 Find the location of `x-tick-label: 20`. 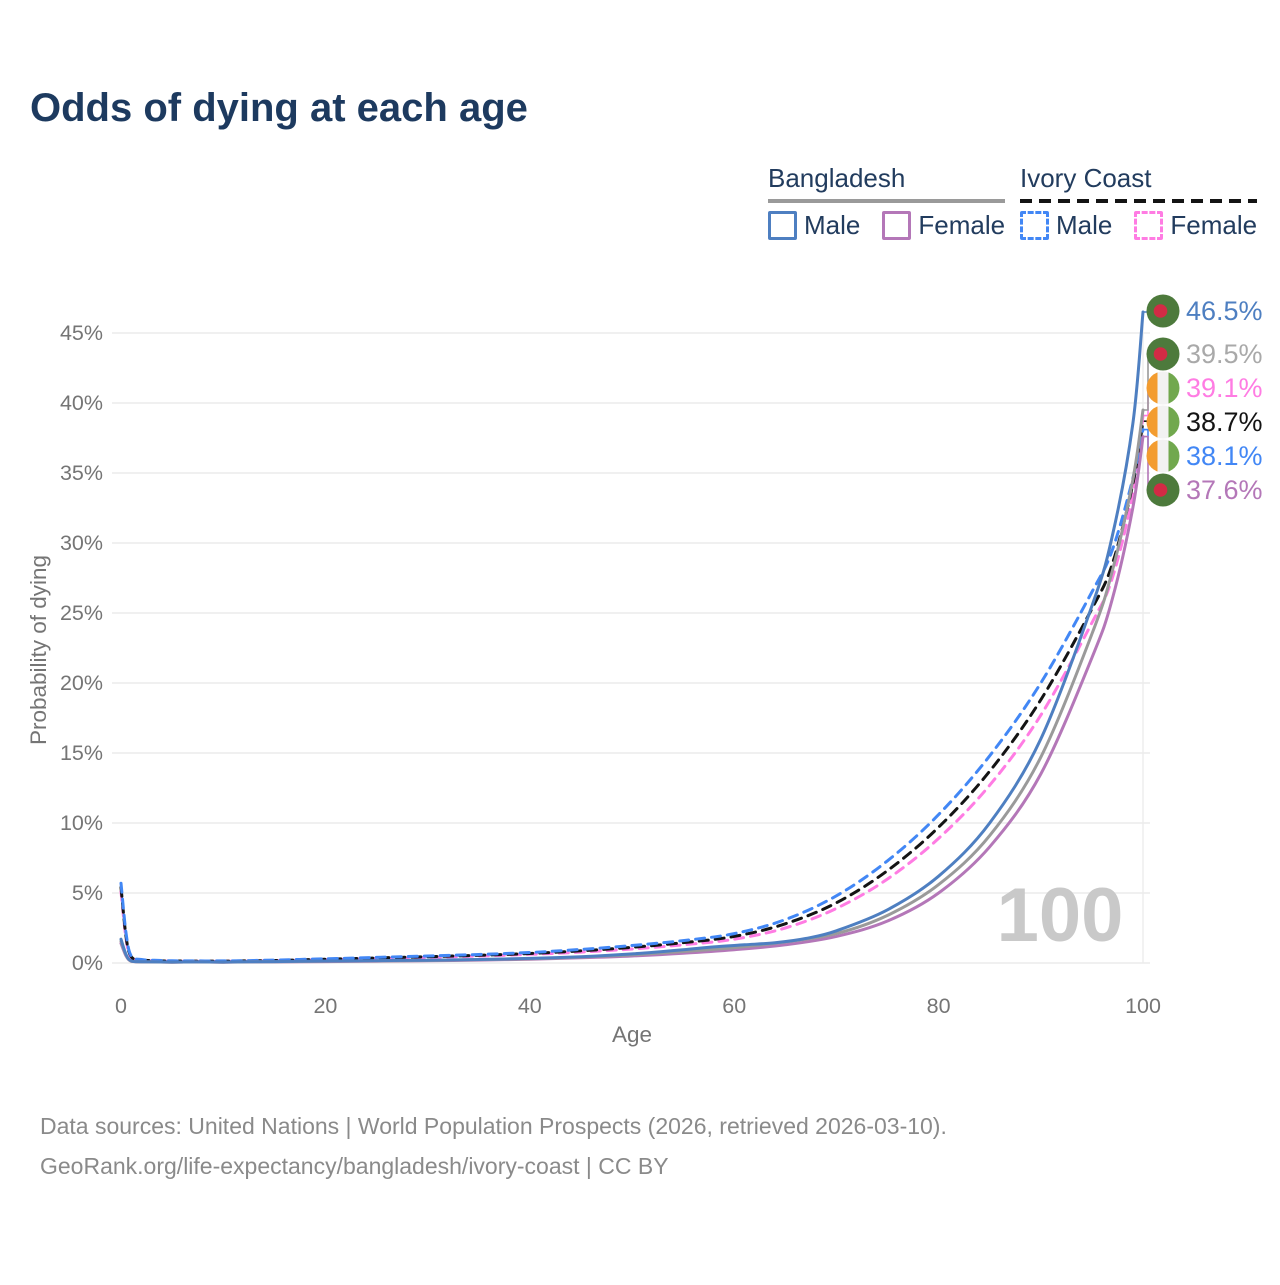

x-tick-label: 20 is located at coordinates (325, 1006).